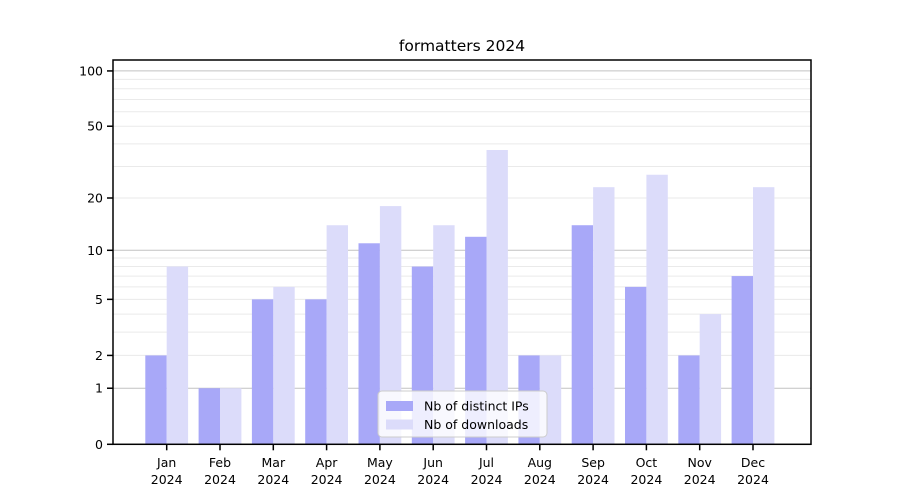 Image resolution: width=900 pixels, height=500 pixels. What do you see at coordinates (636, 365) in the screenshot?
I see `bar-distinct-ips-oct` at bounding box center [636, 365].